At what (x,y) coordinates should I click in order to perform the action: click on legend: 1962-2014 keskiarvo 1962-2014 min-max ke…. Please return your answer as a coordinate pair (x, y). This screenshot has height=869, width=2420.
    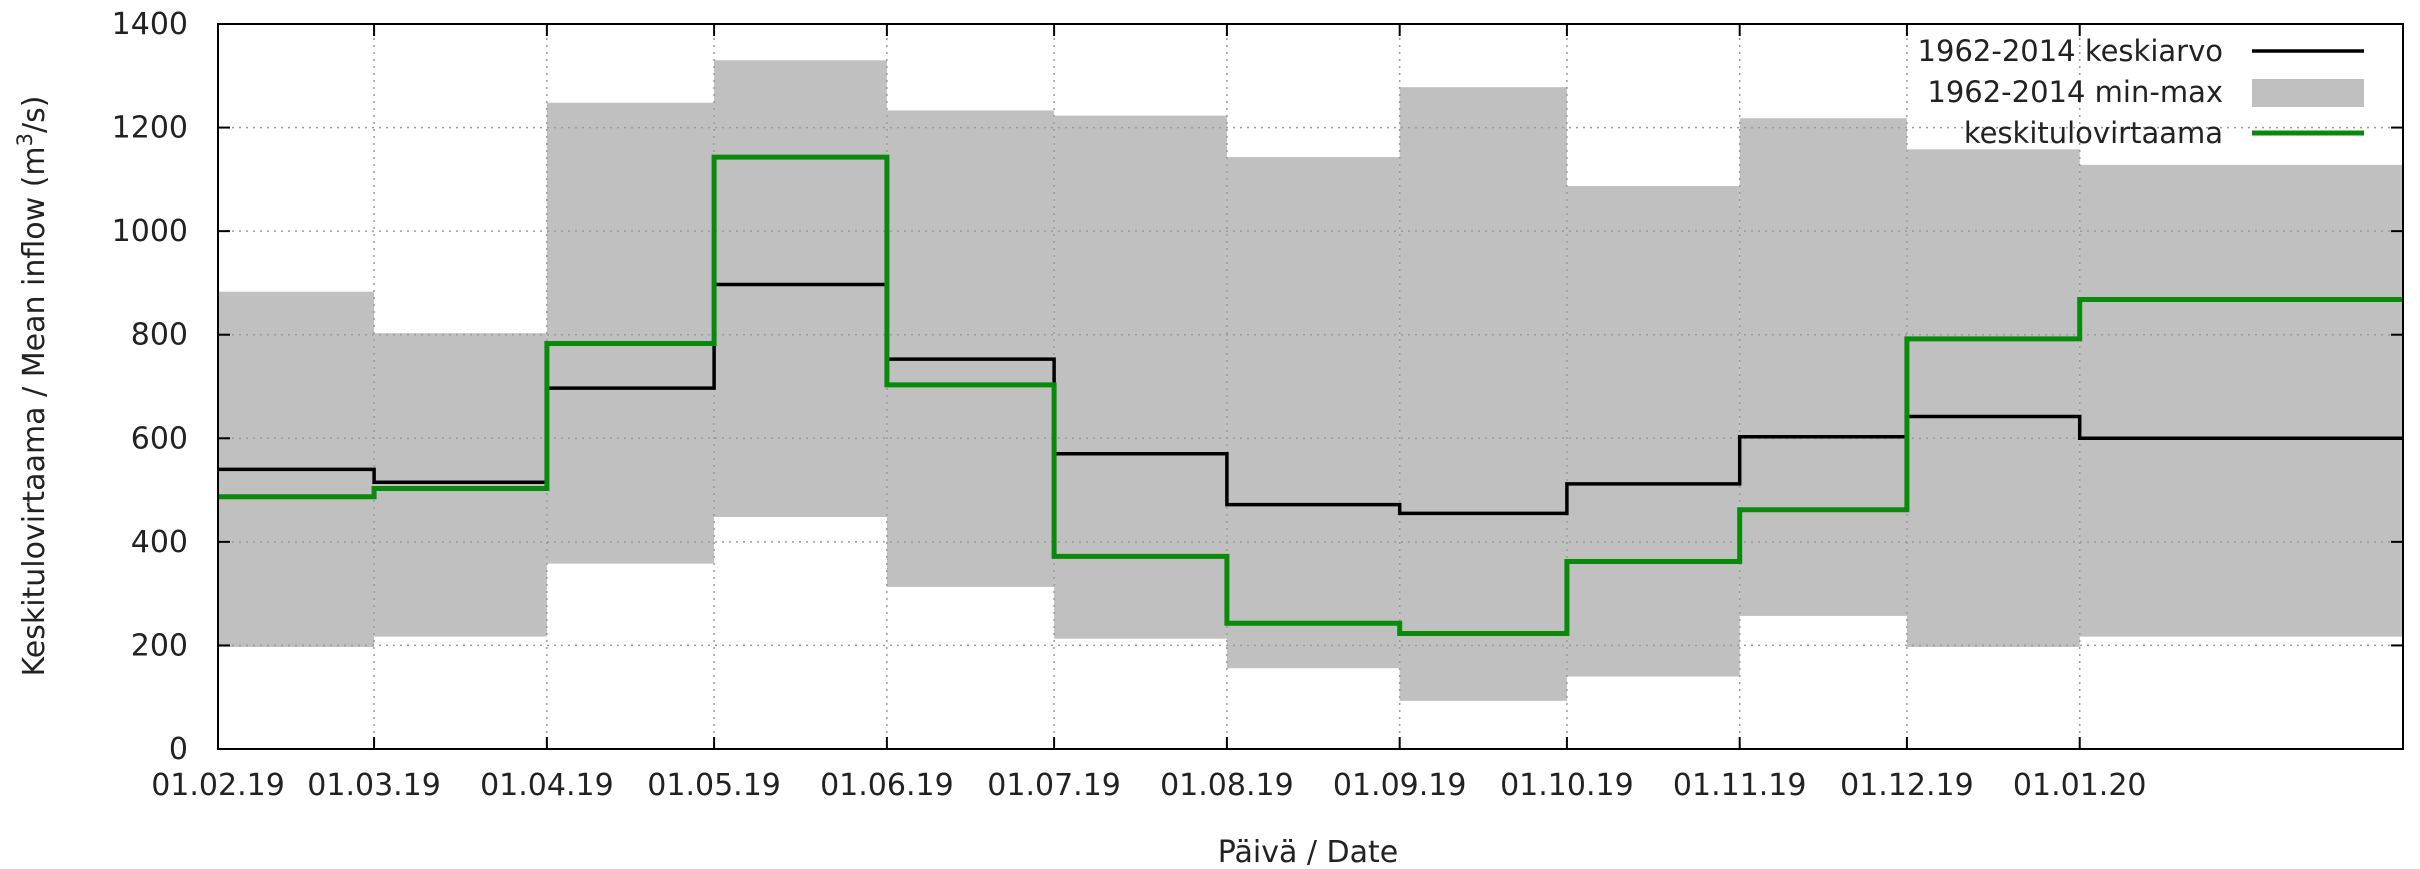
    Looking at the image, I should click on (2141, 92).